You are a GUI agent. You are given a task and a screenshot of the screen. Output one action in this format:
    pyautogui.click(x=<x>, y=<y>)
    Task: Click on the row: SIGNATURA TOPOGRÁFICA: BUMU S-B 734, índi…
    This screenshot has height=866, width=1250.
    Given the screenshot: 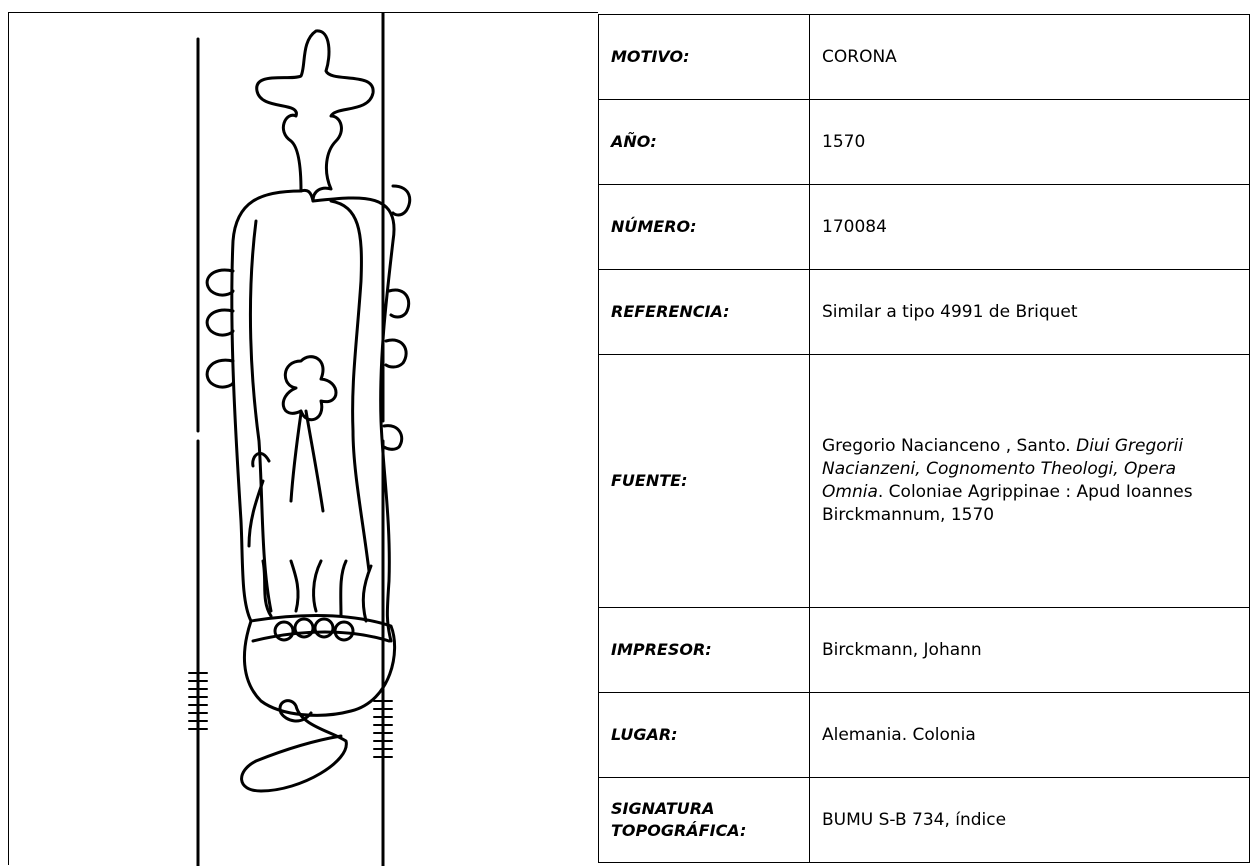 What is the action you would take?
    pyautogui.click(x=924, y=820)
    